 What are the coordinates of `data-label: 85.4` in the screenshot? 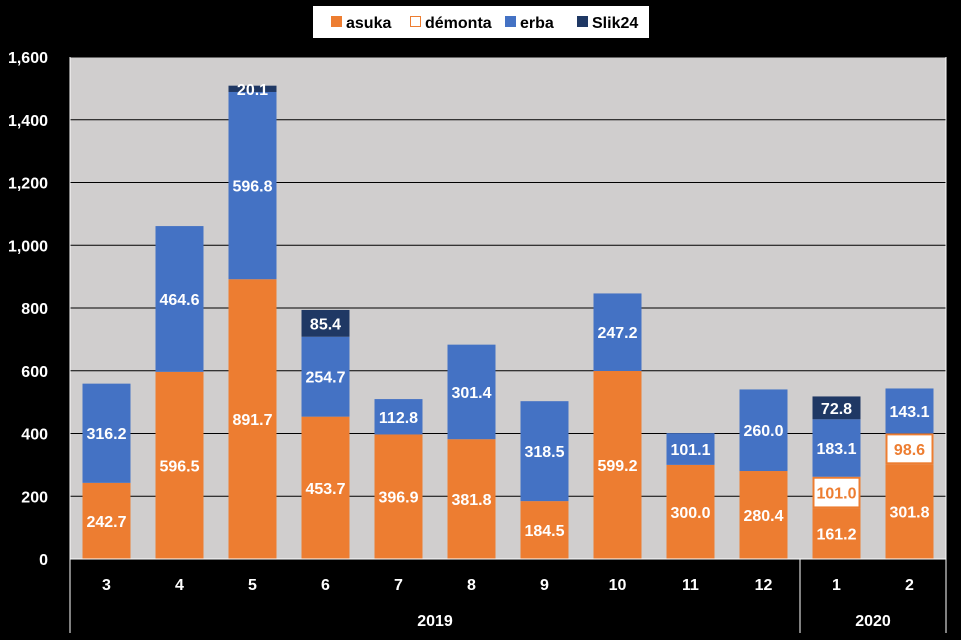 It's located at (325, 324).